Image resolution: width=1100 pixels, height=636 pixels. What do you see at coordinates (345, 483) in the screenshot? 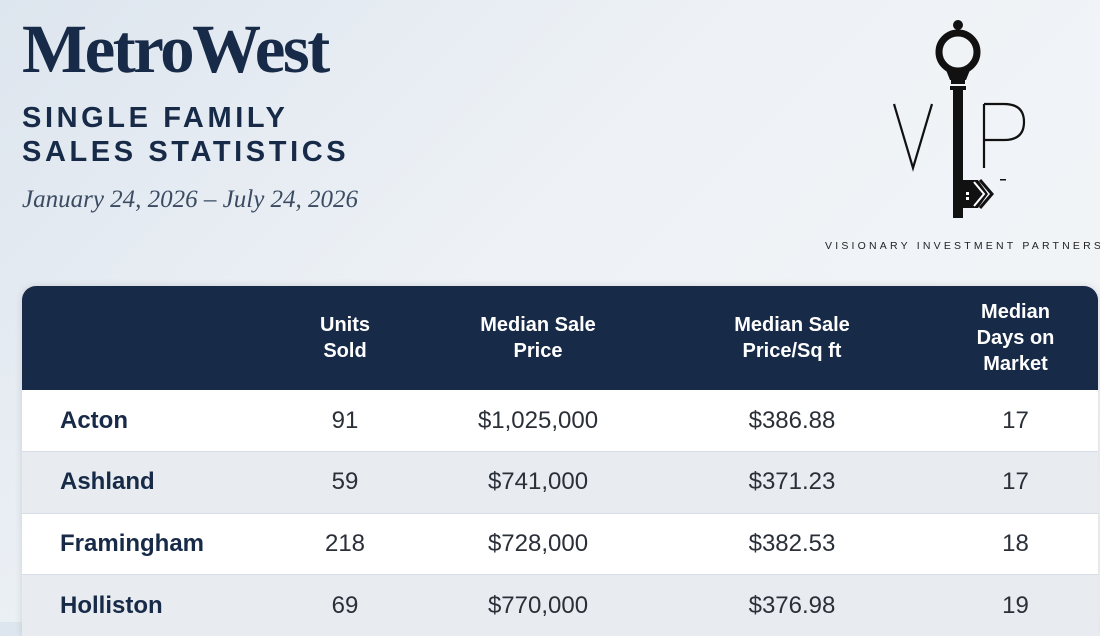
I see `units-sold-cell: 59` at bounding box center [345, 483].